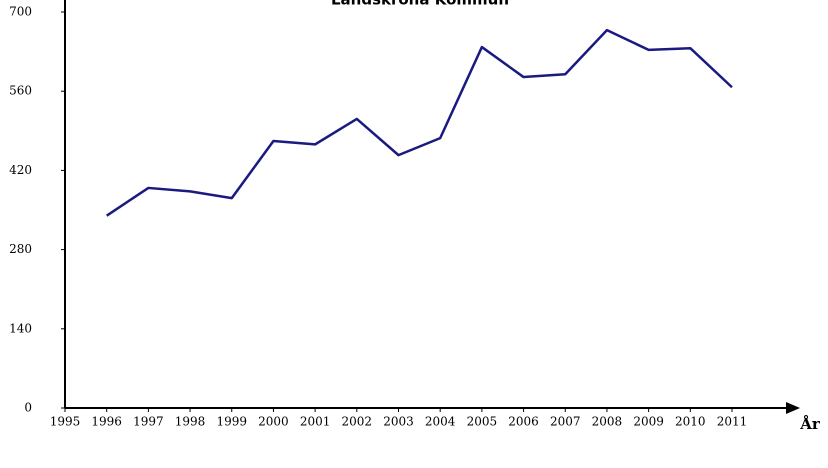  What do you see at coordinates (793, 408) in the screenshot?
I see `x-axis-arrow` at bounding box center [793, 408].